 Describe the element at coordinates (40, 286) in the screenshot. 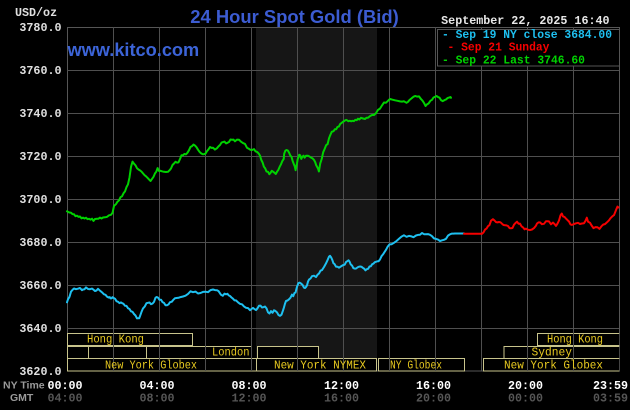

I see `svg-text: 3660.0` at that location.